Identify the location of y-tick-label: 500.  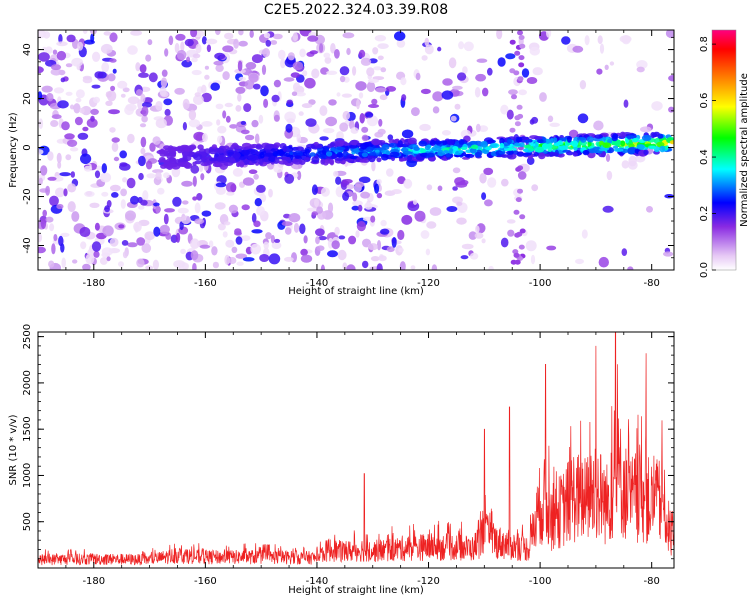
(27, 521).